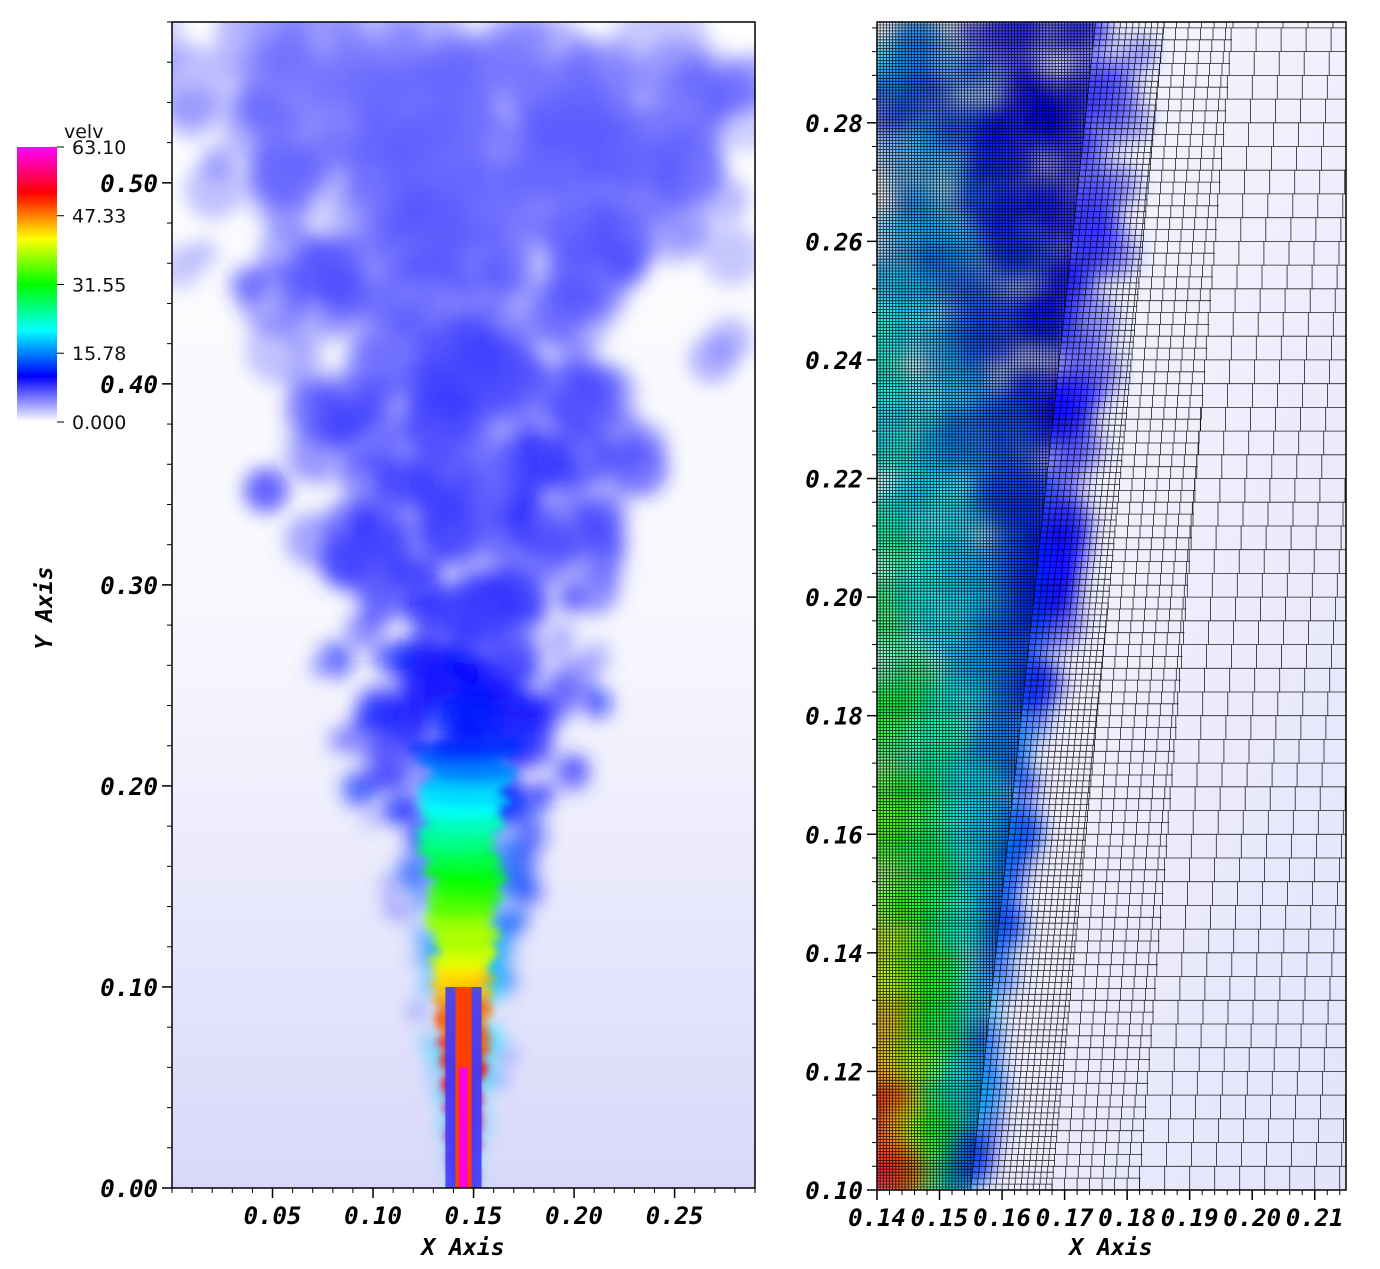 This screenshot has height=1269, width=1380. I want to click on inlet-peak, so click(463, 1127).